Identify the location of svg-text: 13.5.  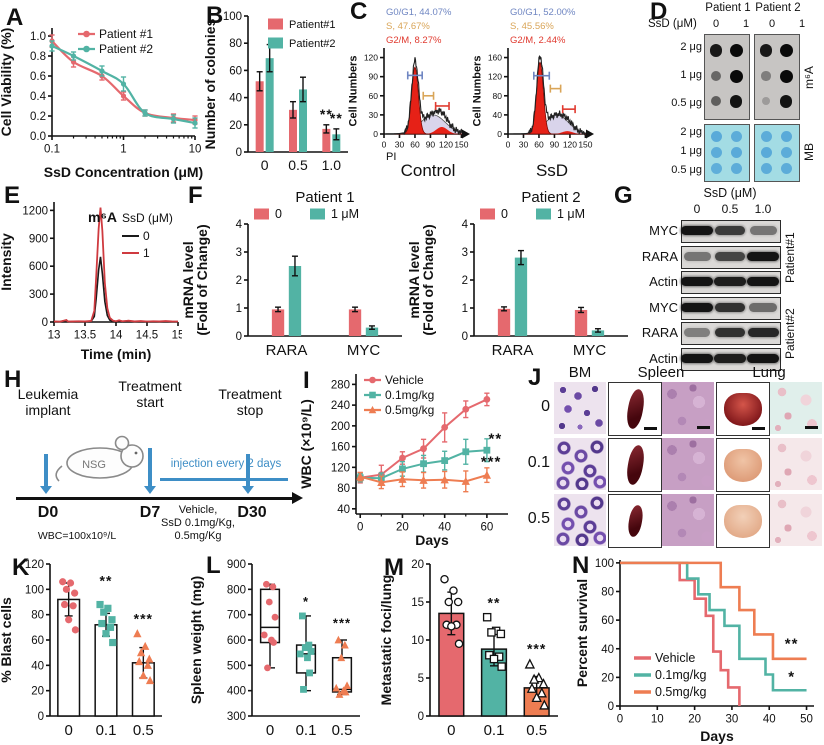
(85, 336).